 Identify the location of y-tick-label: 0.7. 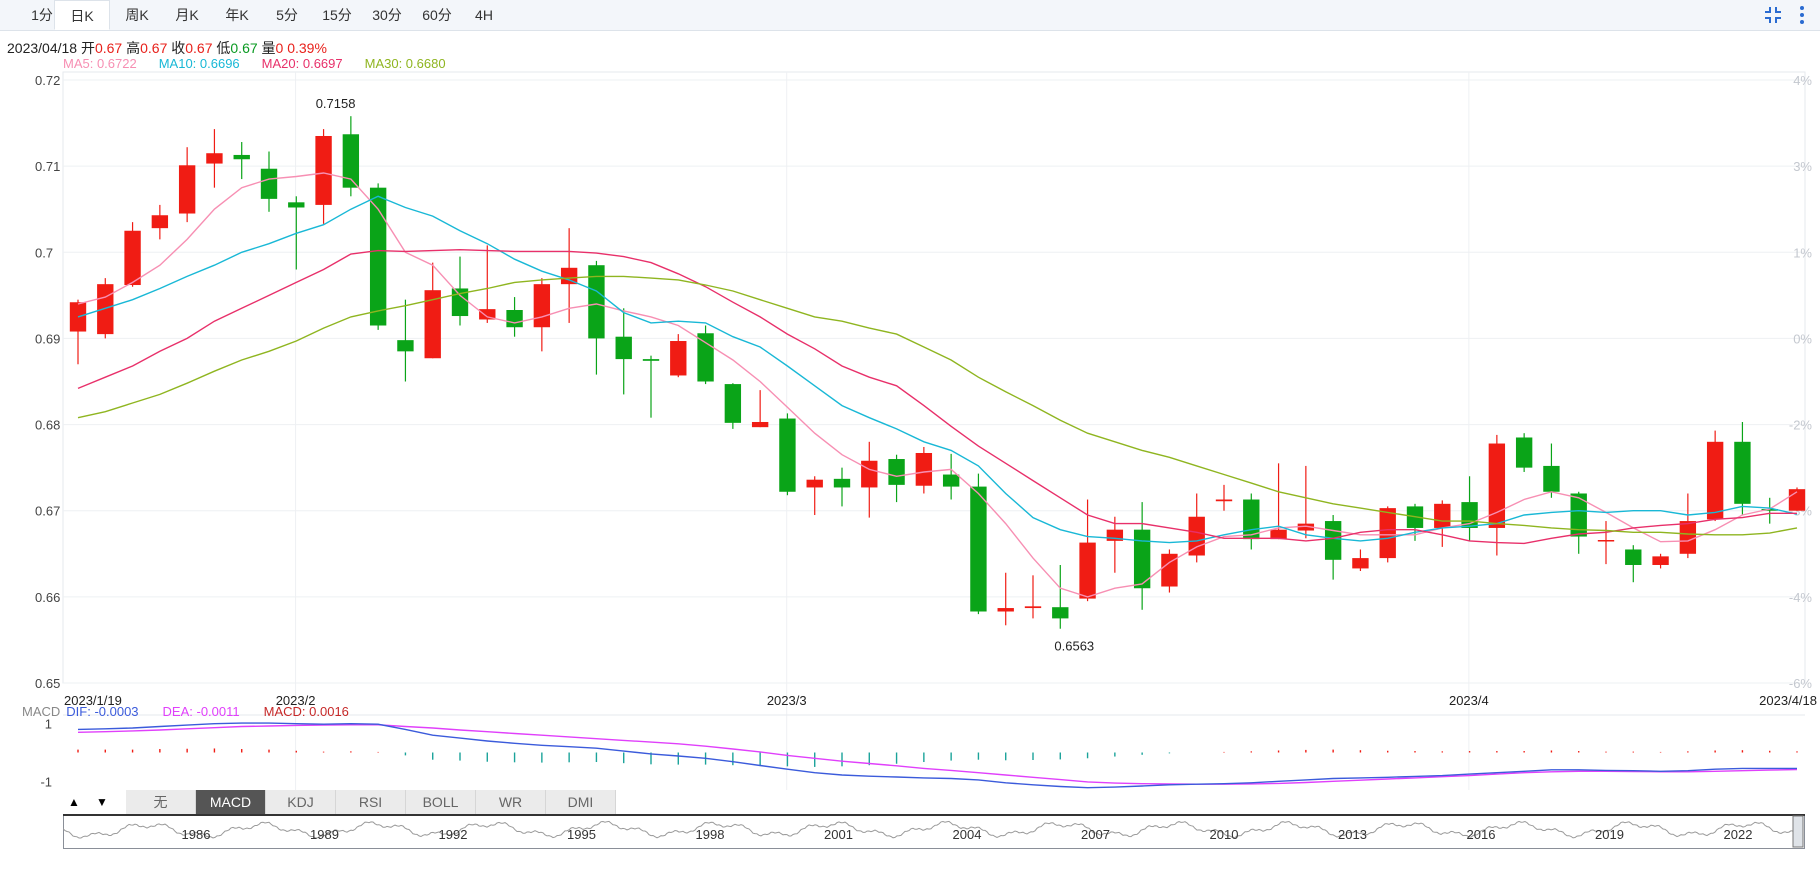
(44, 252).